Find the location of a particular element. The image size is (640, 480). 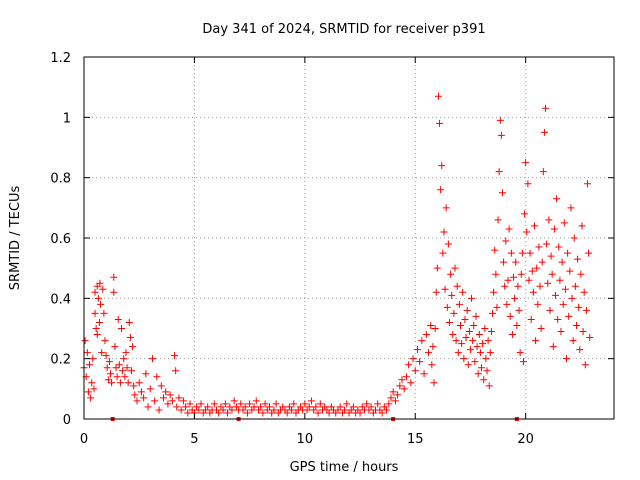

y-tick-label: 0.6 is located at coordinates (60, 239).